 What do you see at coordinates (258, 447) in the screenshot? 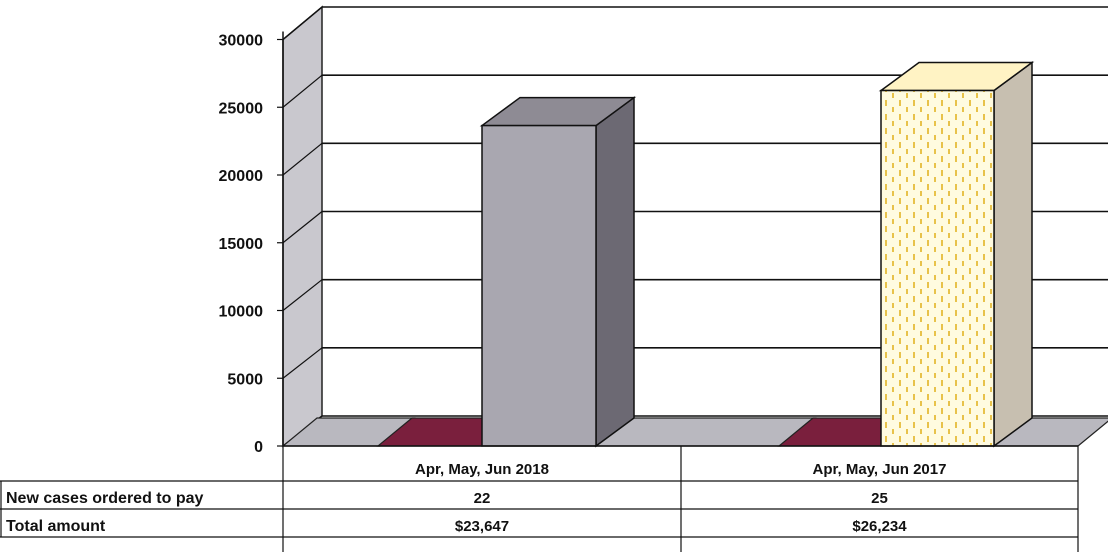
I see `y-tick-label: 0` at bounding box center [258, 447].